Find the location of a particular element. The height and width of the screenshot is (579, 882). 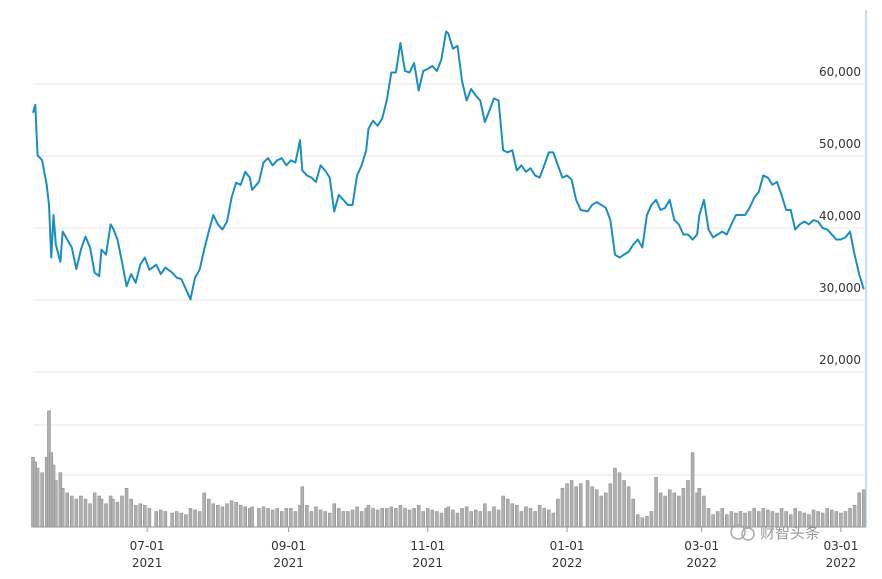

y-tick-label: 60,000 is located at coordinates (840, 72).